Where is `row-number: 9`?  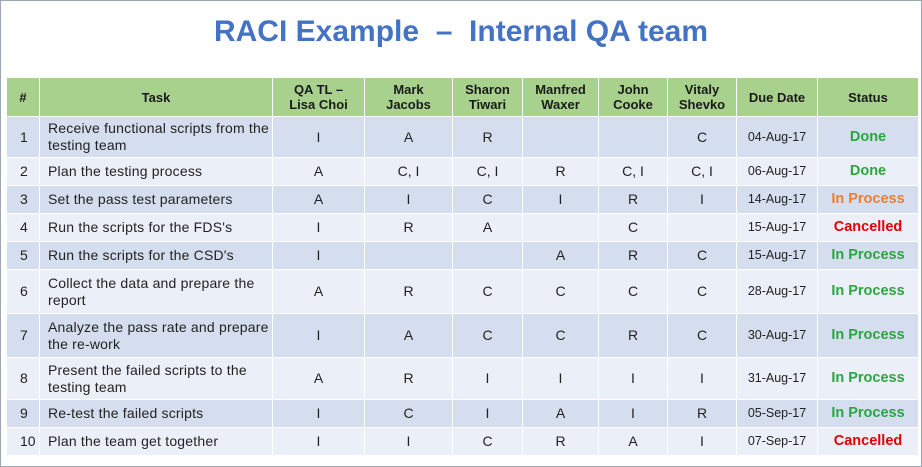
row-number: 9 is located at coordinates (23, 413).